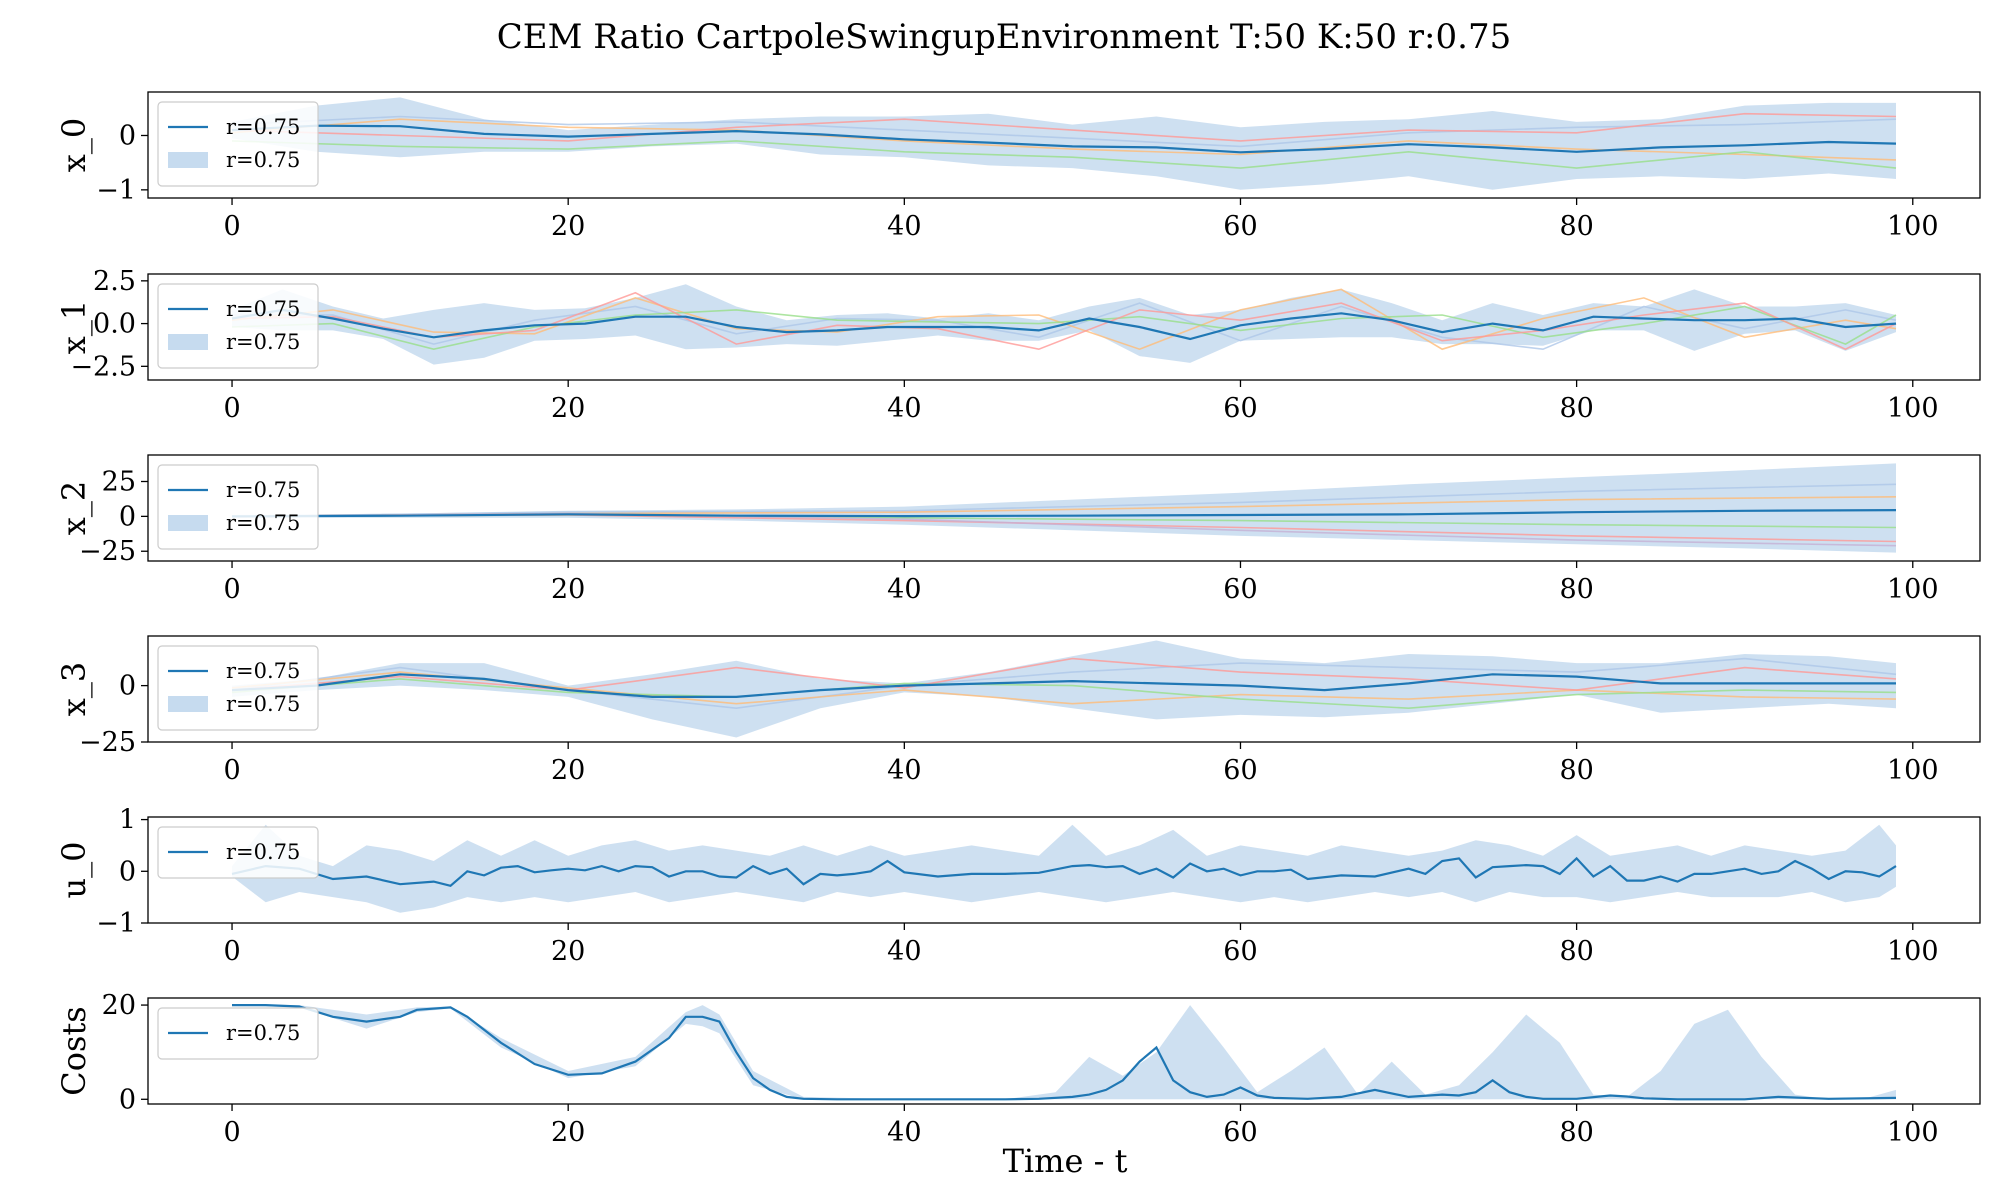 The height and width of the screenshot is (1204, 2000). I want to click on subplot-x-3: 0 20 40 60 80 100 −25 0 x_3 r=0.75 r=0.75, so click(1018, 710).